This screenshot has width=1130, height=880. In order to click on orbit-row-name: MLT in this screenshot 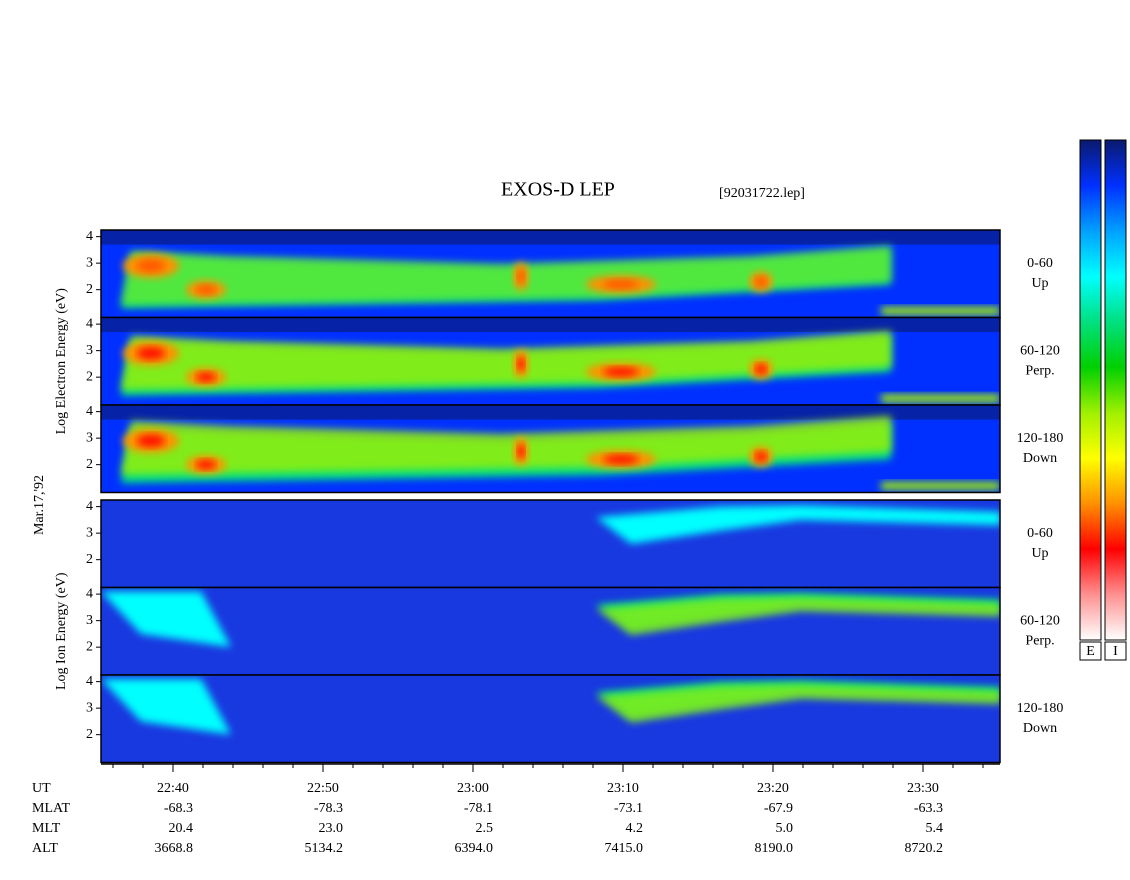, I will do `click(46, 828)`.